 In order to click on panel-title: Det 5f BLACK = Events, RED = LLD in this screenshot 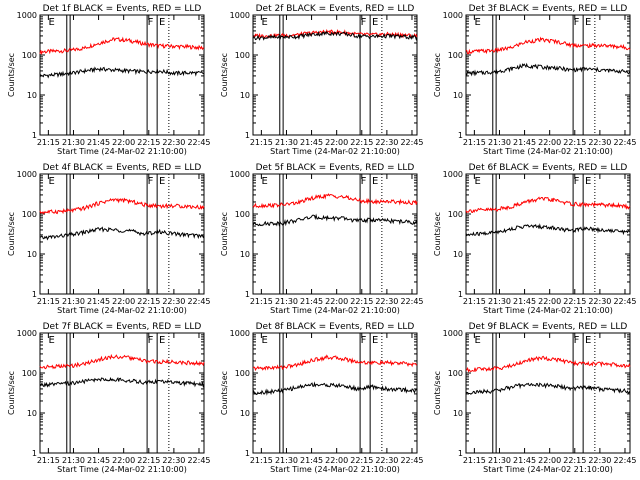, I will do `click(335, 168)`.